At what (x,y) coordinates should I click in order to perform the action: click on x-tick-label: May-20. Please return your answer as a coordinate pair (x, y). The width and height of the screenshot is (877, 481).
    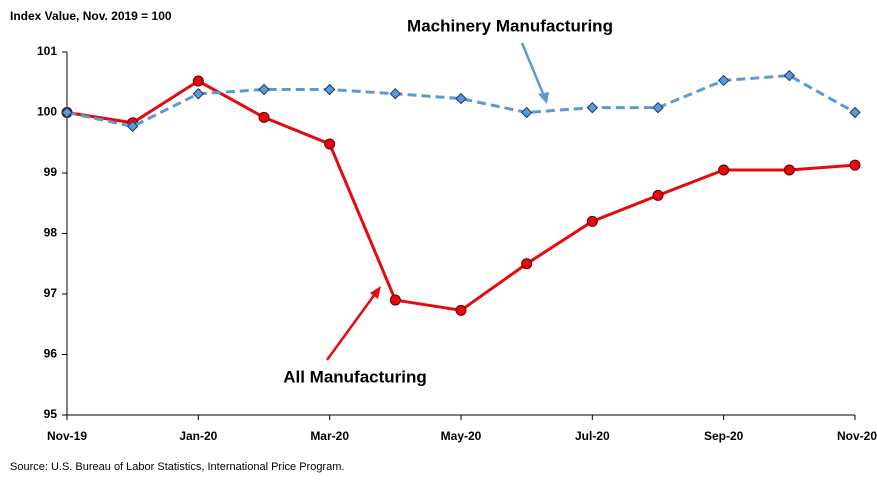
    Looking at the image, I should click on (461, 436).